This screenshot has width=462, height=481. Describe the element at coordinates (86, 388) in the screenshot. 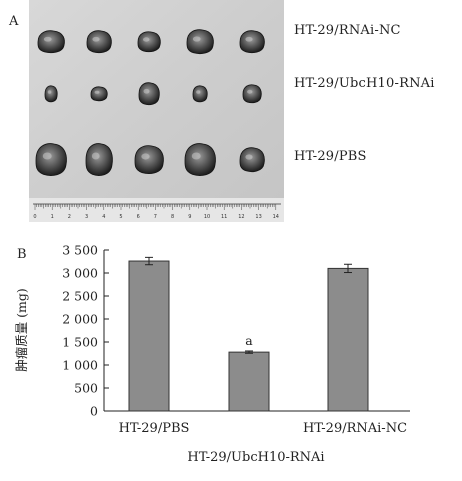

I see `y-tick-label: 500` at that location.